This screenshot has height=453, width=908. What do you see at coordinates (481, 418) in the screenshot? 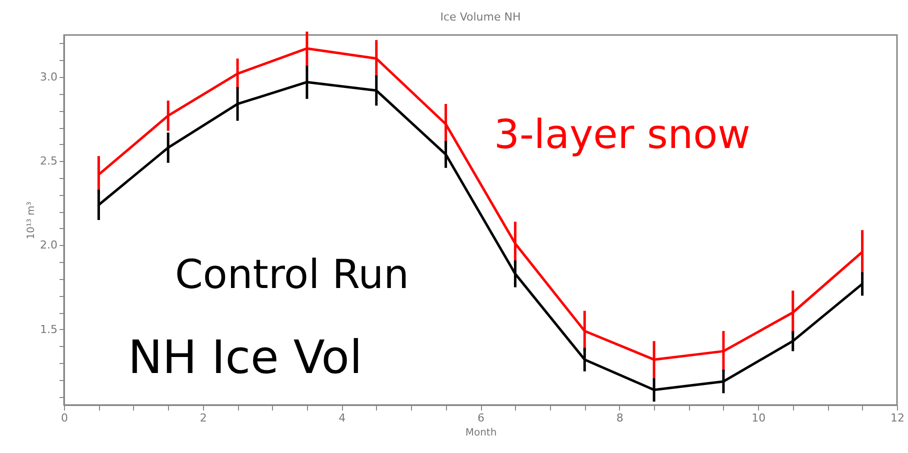
I see `x-tick-label: 6` at bounding box center [481, 418].